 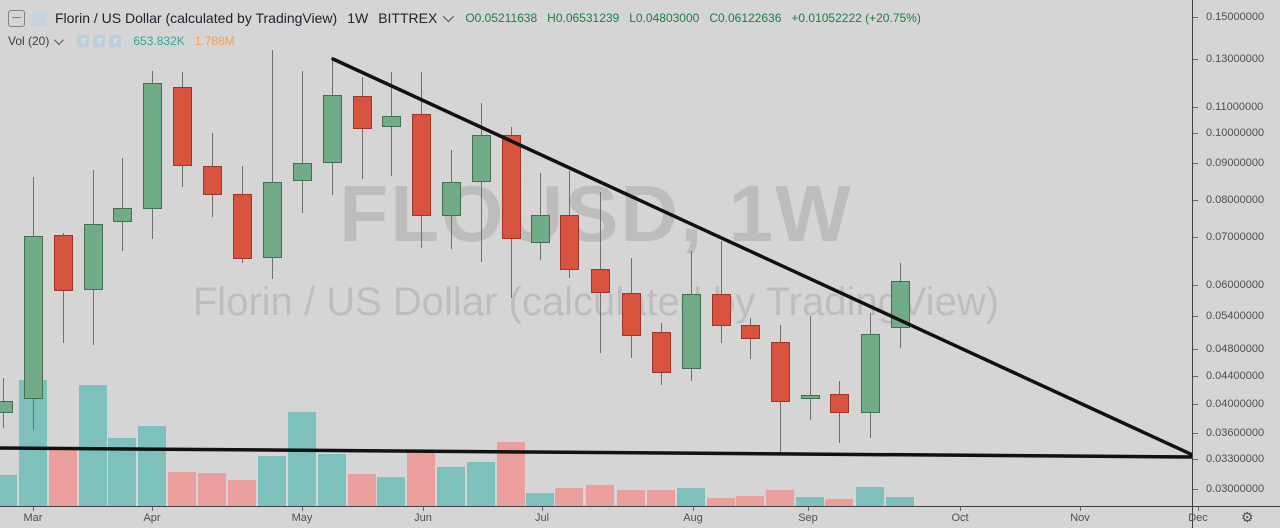 What do you see at coordinates (152, 518) in the screenshot?
I see `time-axis-label: Apr` at bounding box center [152, 518].